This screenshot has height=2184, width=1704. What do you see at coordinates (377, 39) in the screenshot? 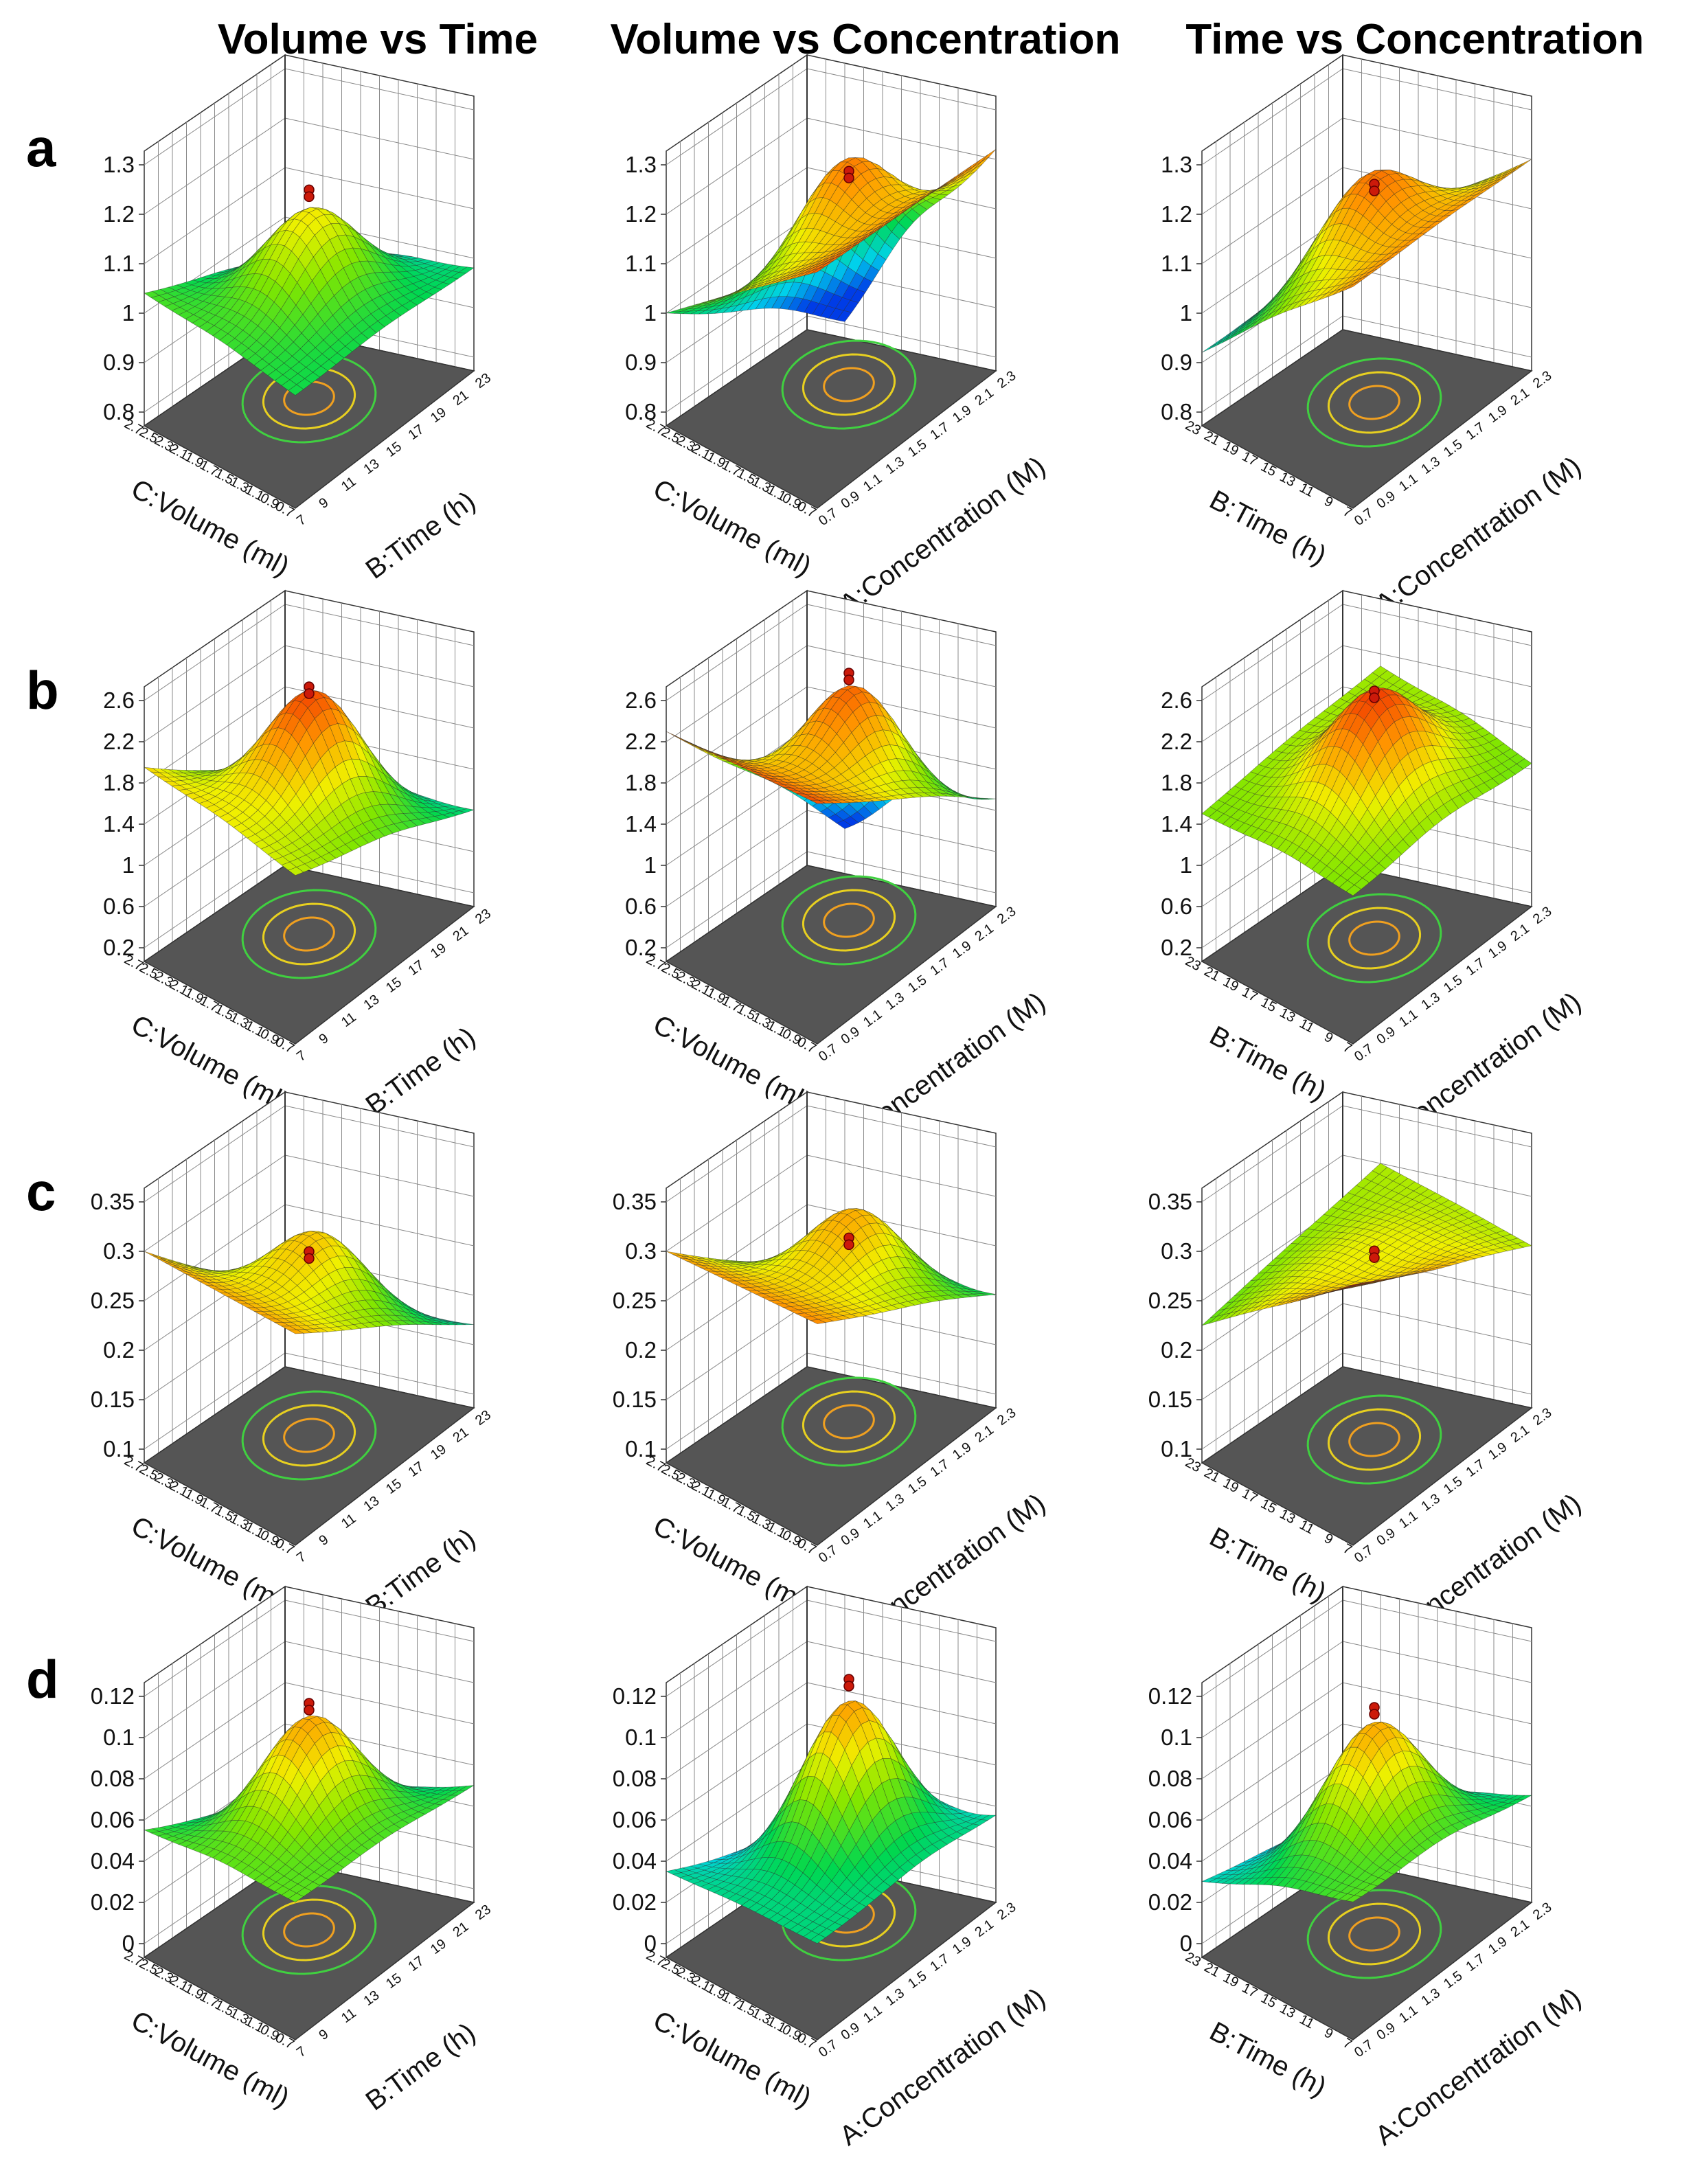
I see `column-title-volume-vs-time: Volume vs Time` at bounding box center [377, 39].